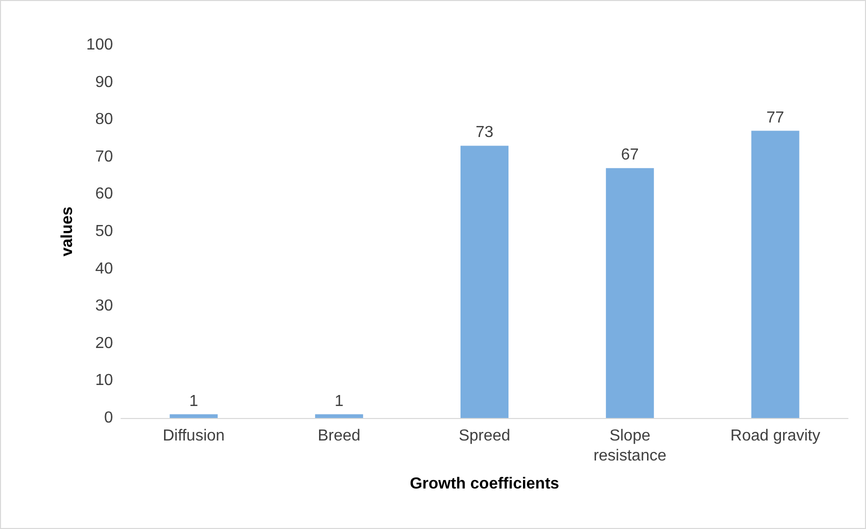  I want to click on x-tick-label: Diffusion, so click(193, 436).